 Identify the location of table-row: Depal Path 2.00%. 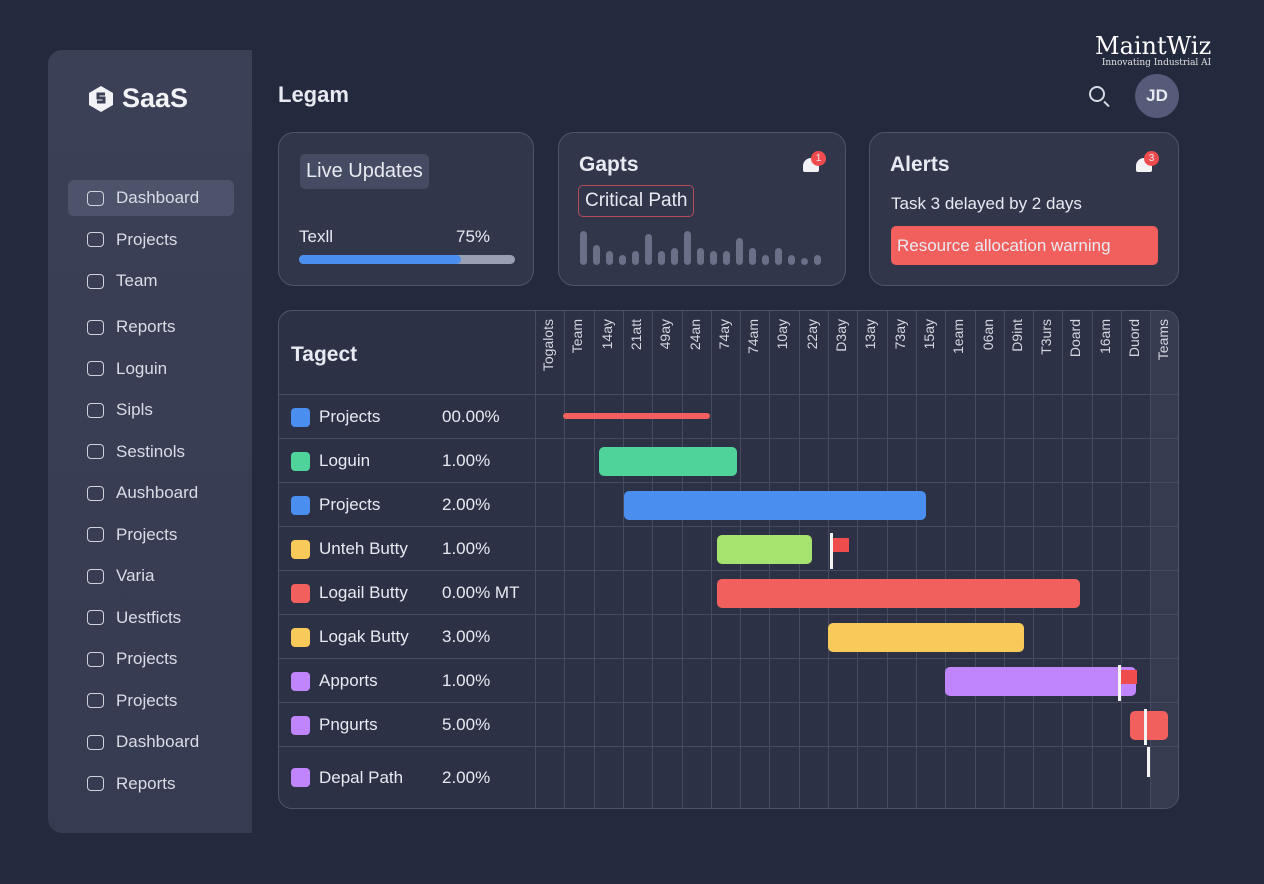
(728, 776).